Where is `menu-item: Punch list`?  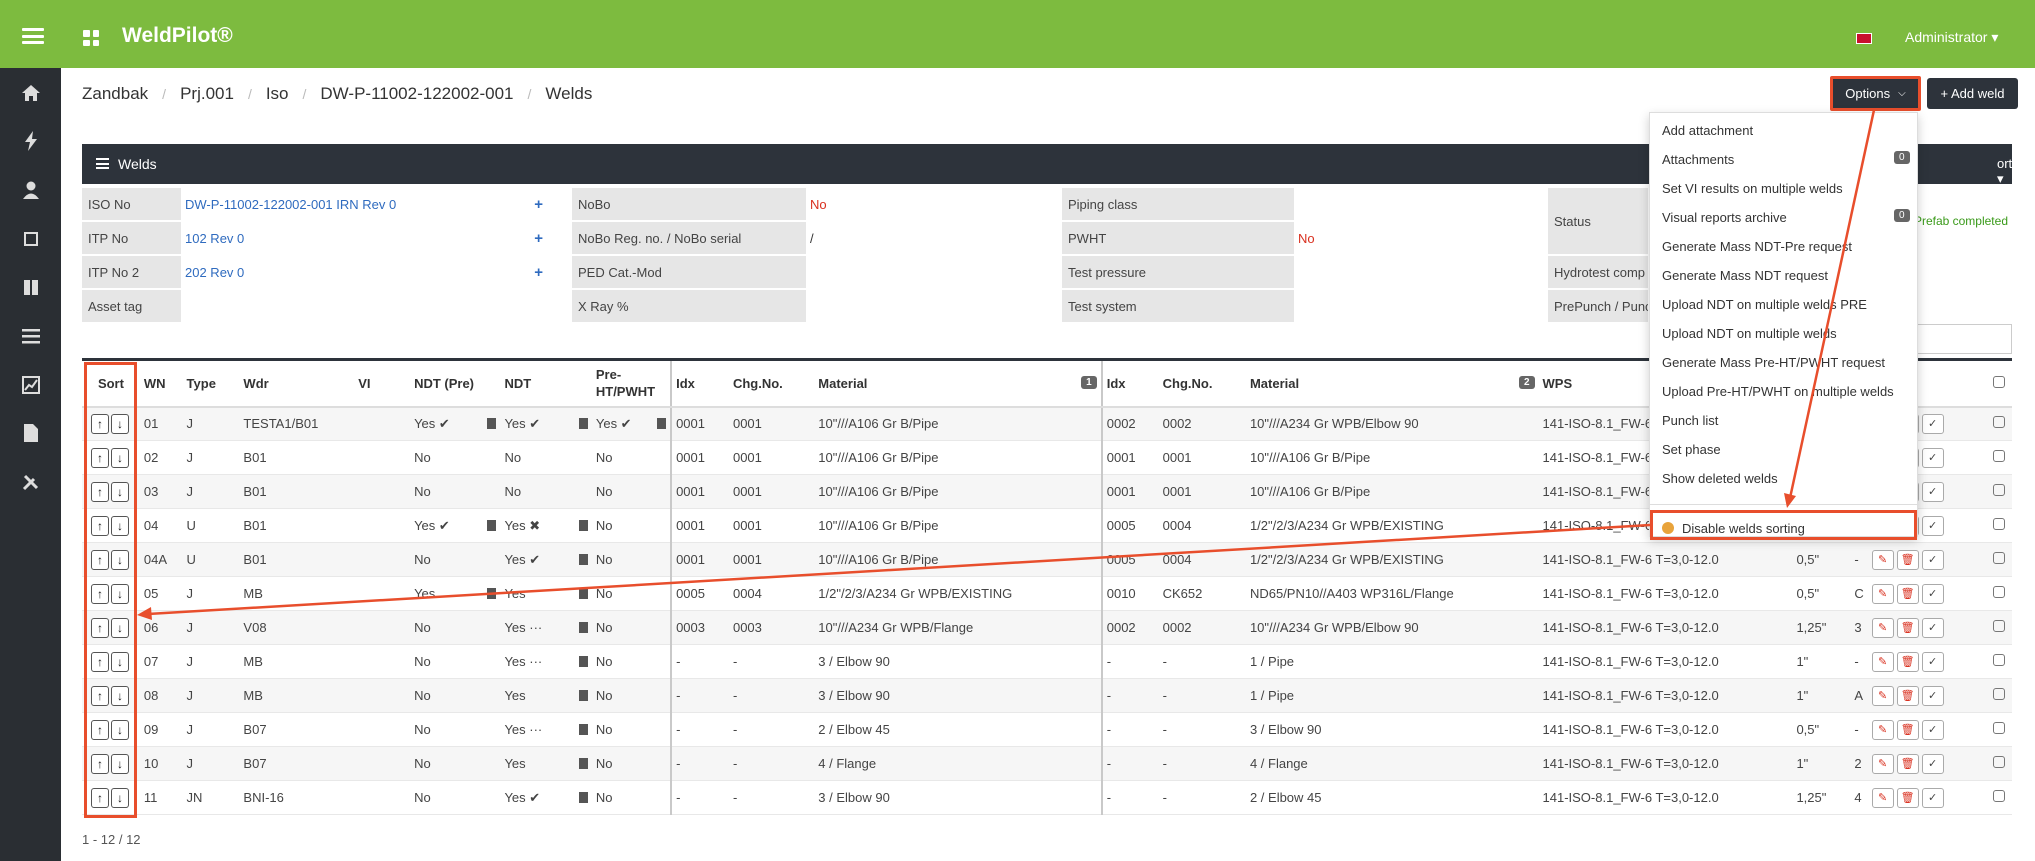 menu-item: Punch list is located at coordinates (1690, 420).